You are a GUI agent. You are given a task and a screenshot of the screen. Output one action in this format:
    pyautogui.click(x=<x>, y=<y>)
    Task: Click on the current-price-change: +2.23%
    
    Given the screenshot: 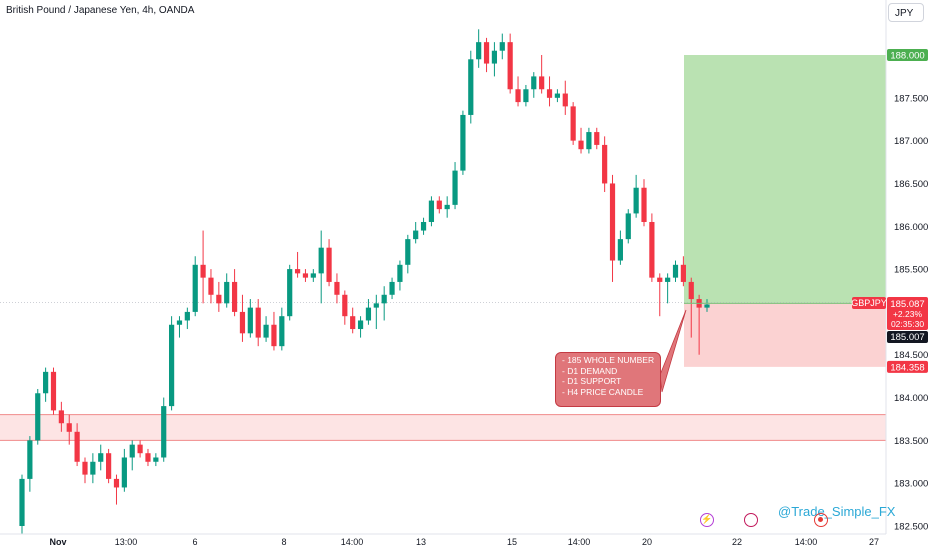 What is the action you would take?
    pyautogui.click(x=908, y=314)
    